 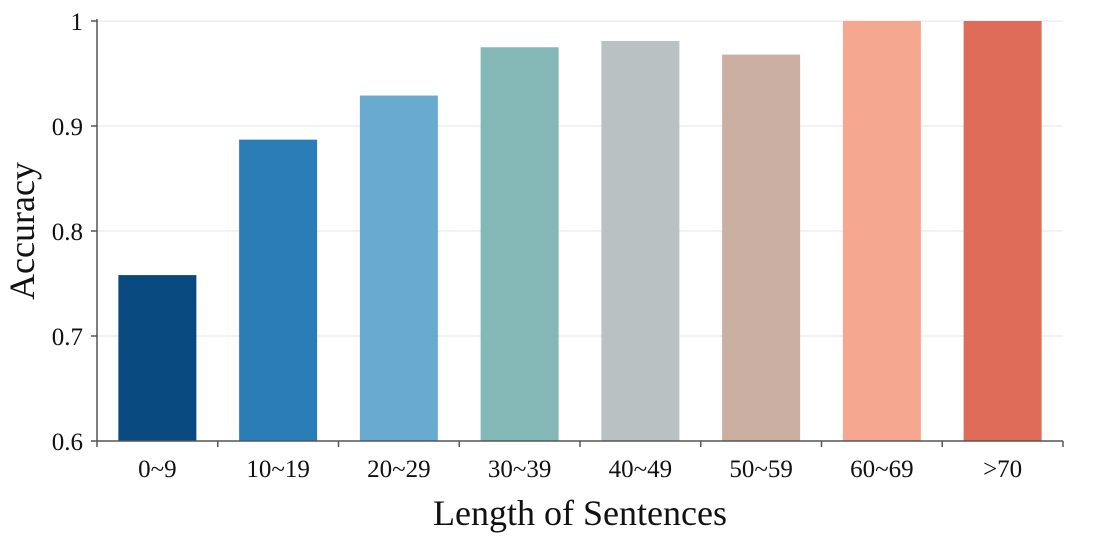 I want to click on y-tick-label: 0.6, so click(x=67, y=442).